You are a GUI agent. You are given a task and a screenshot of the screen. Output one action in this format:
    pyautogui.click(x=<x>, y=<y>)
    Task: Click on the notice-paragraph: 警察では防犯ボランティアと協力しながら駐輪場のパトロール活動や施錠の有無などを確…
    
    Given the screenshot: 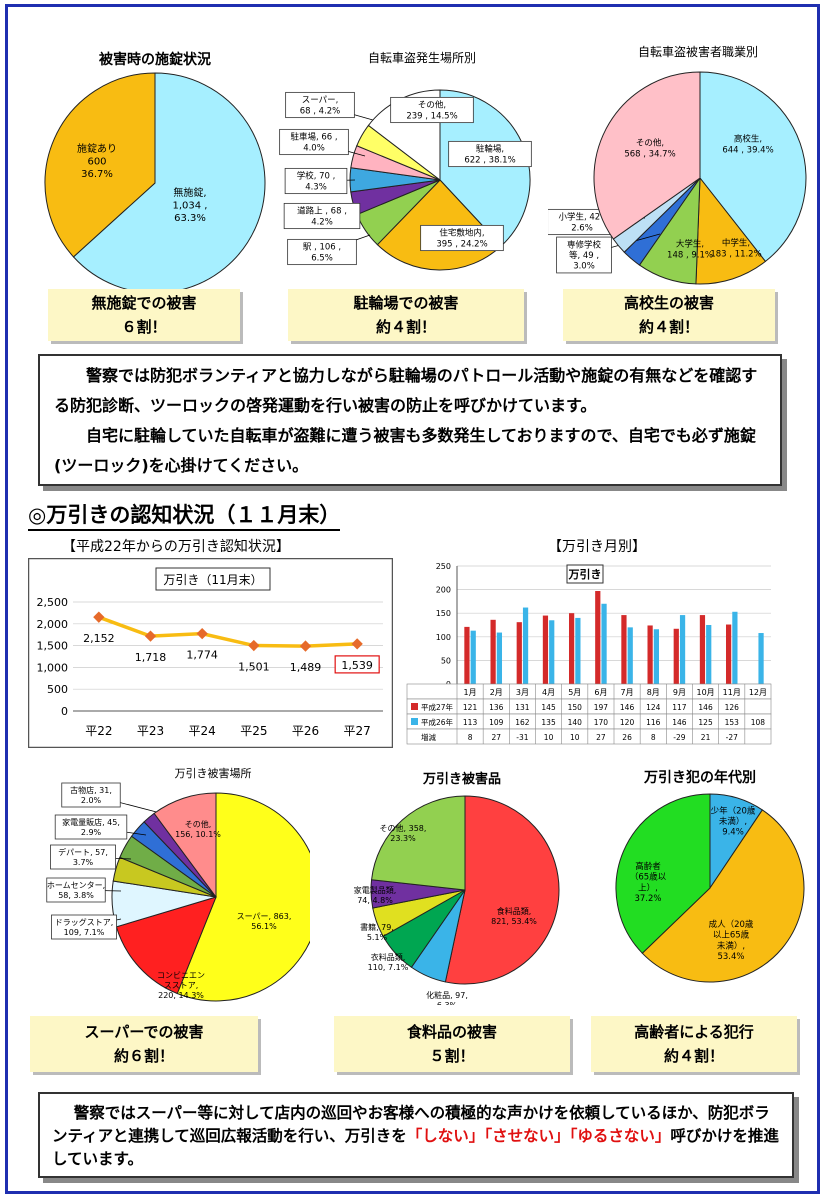 What is the action you would take?
    pyautogui.click(x=406, y=390)
    